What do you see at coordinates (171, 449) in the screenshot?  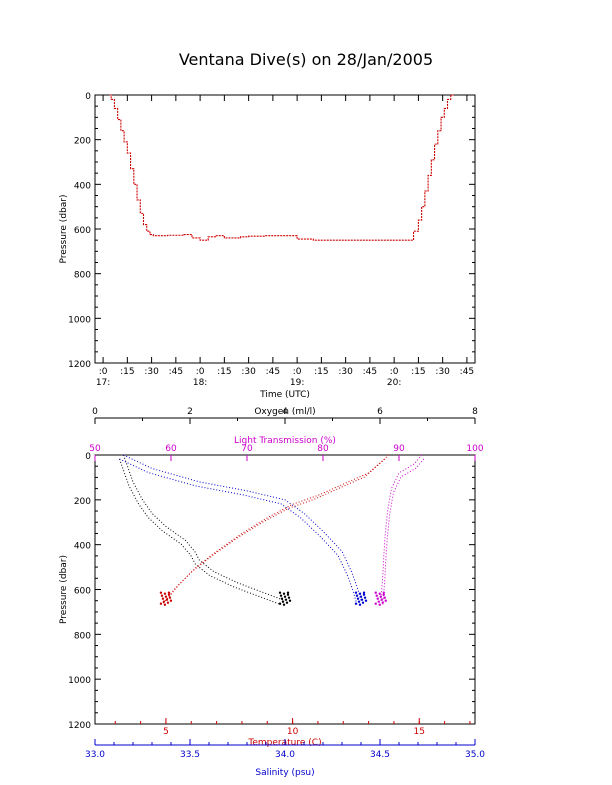 I see `x-tick-label-1: 60` at bounding box center [171, 449].